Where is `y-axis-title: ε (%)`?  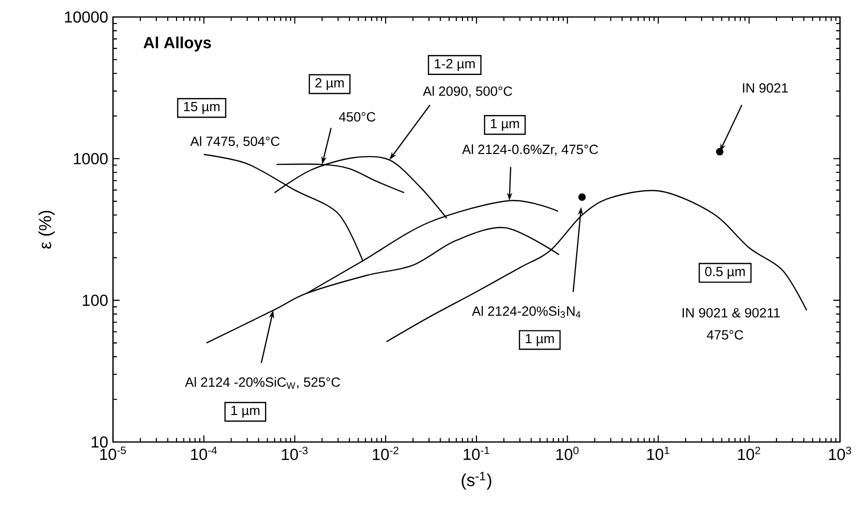 y-axis-title: ε (%) is located at coordinates (46, 229).